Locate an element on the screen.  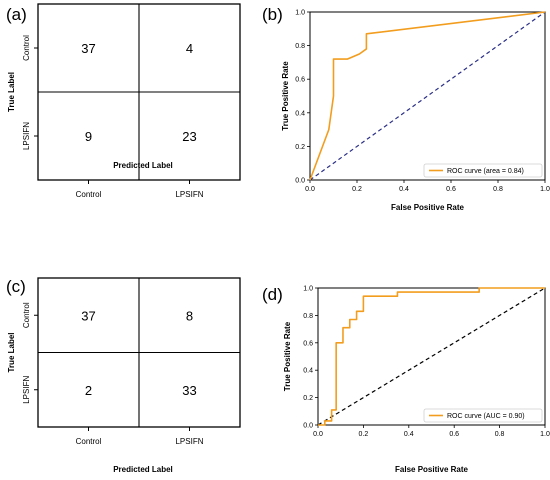
legend-entry: ROC curve (area = 0.84) is located at coordinates (485, 171).